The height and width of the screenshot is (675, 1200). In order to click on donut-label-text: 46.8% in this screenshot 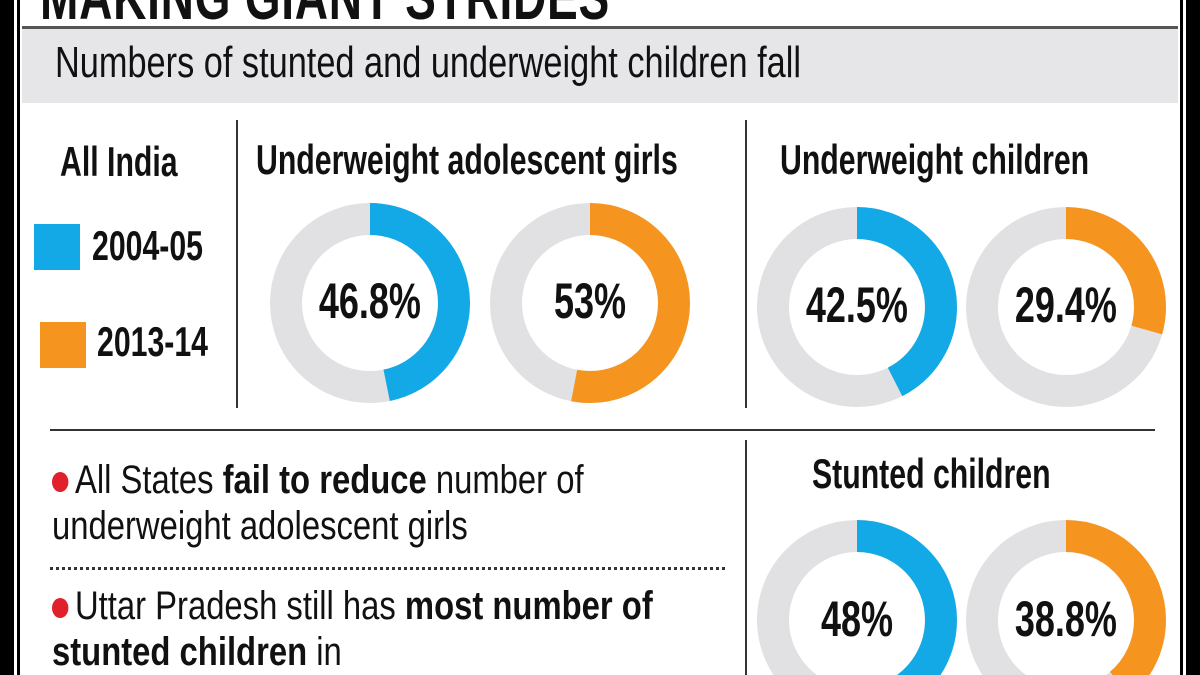, I will do `click(370, 301)`.